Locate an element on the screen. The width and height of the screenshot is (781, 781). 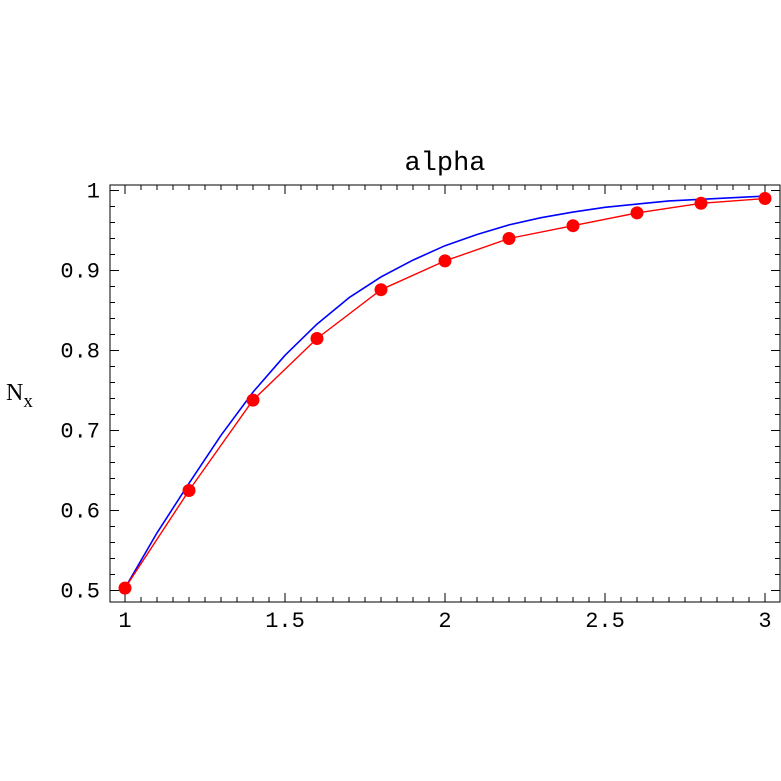
y-tick-label: 0.9 is located at coordinates (80, 272).